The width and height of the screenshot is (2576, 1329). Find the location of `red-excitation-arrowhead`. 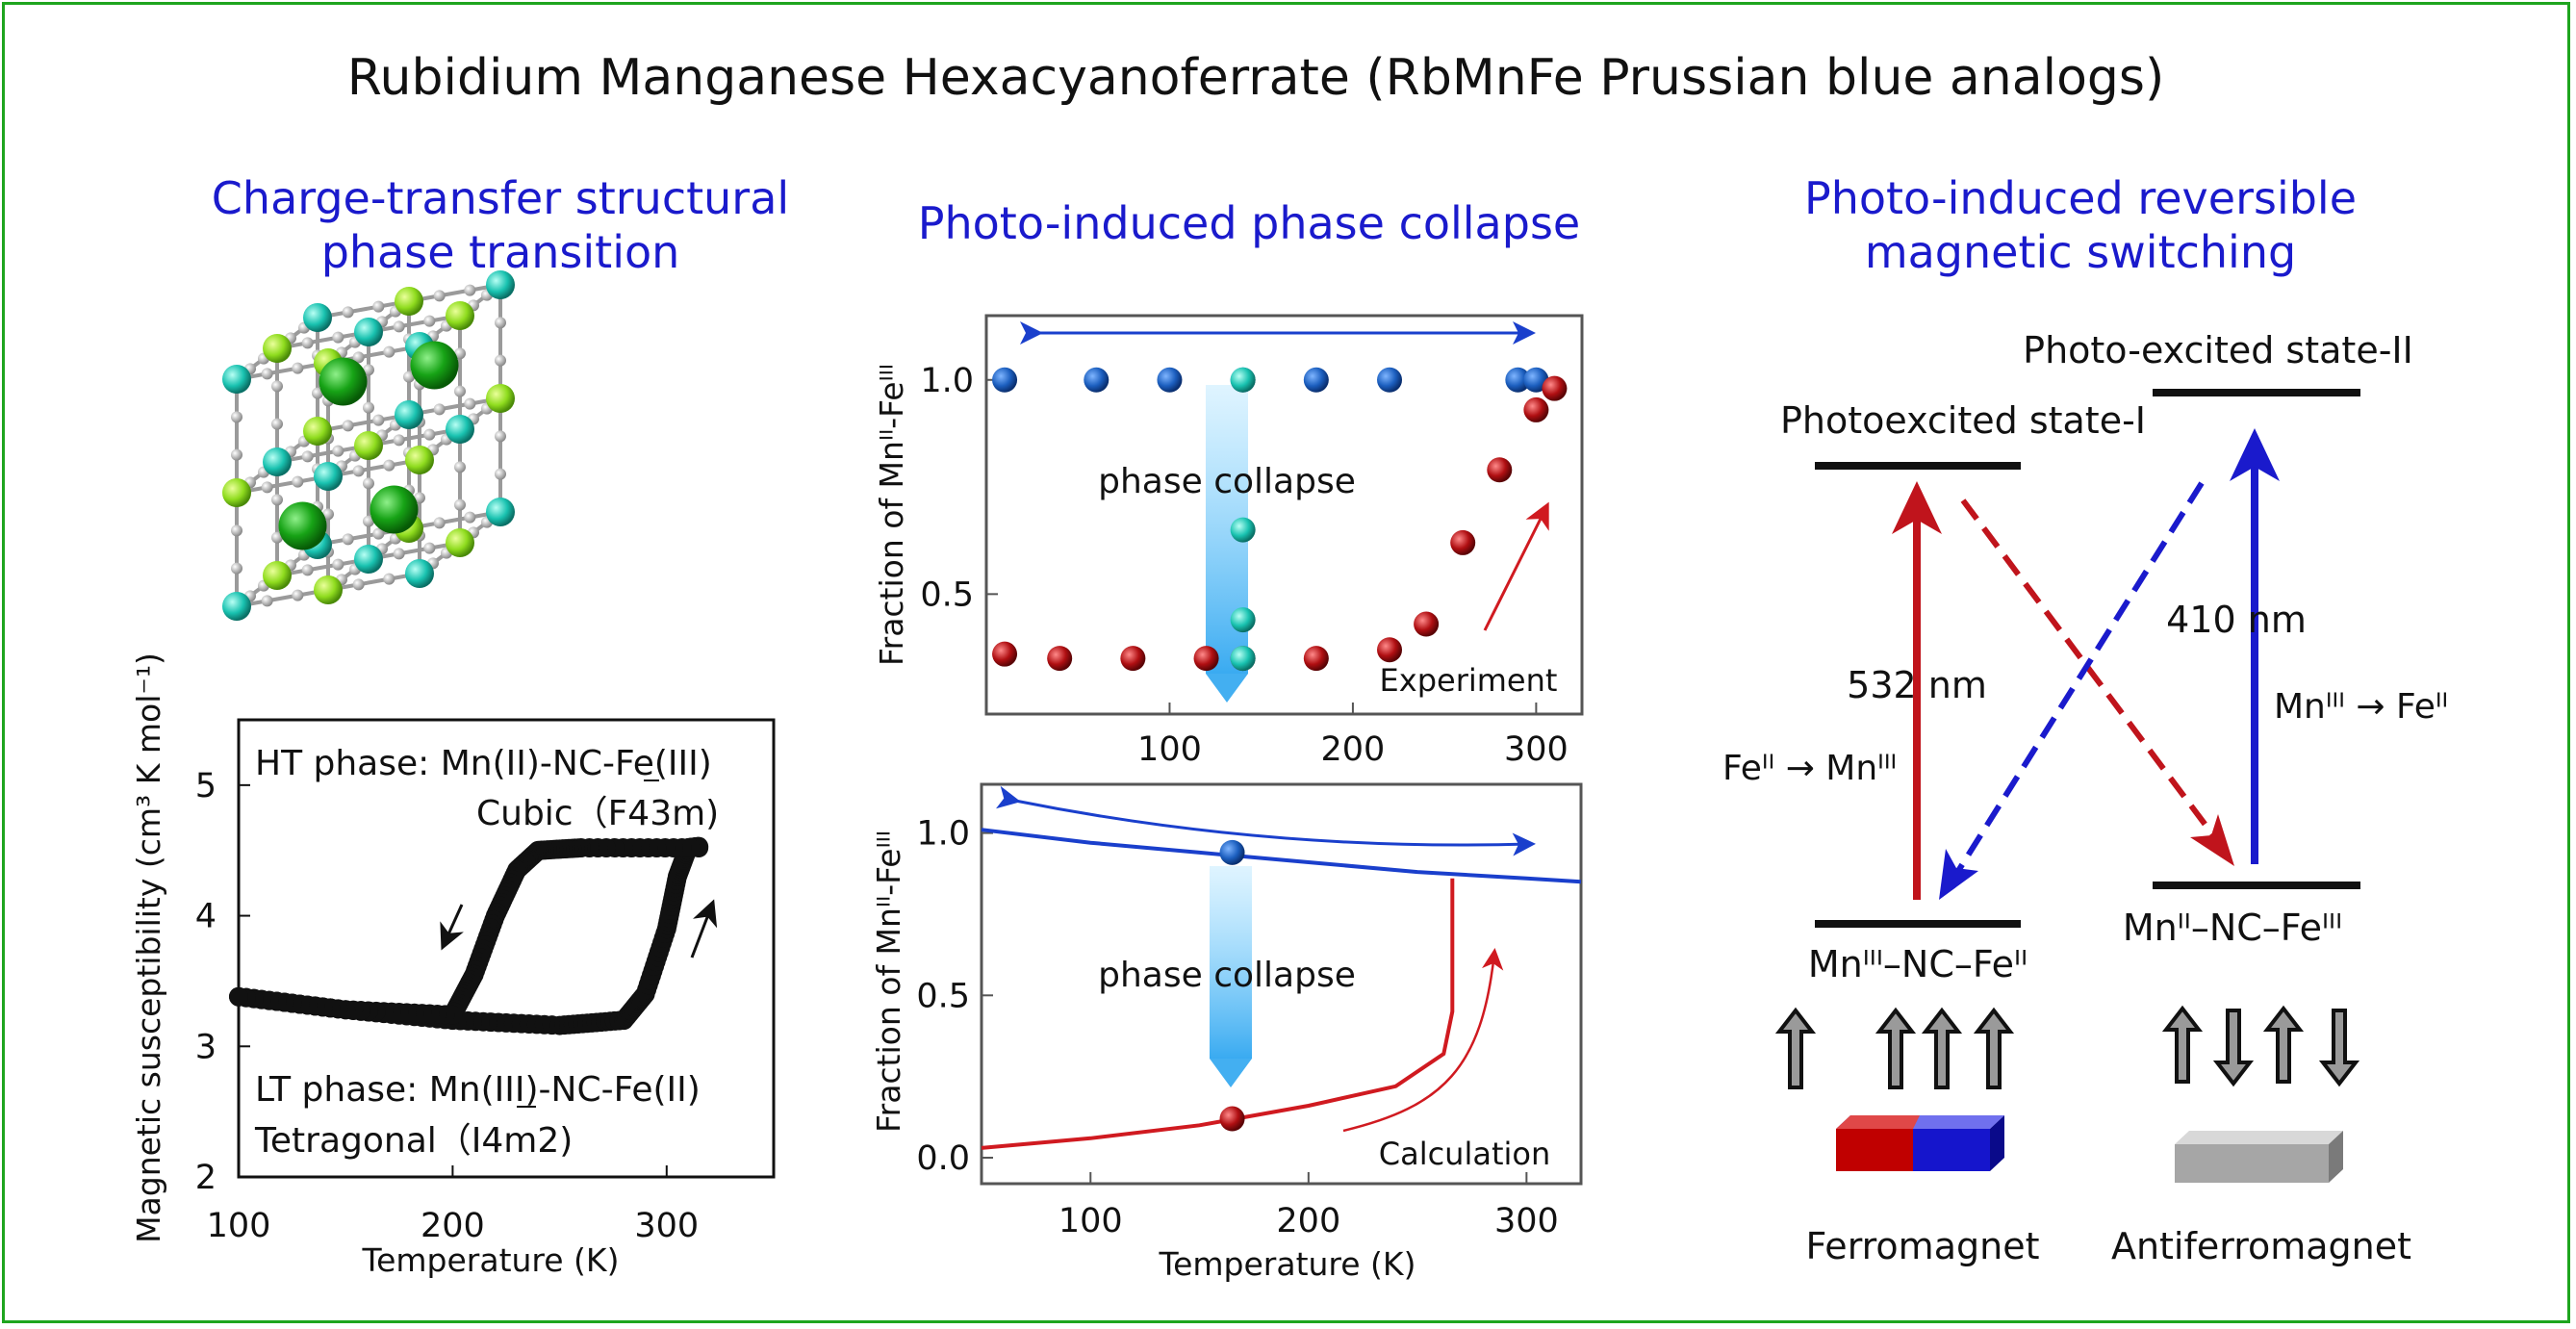

red-excitation-arrowhead is located at coordinates (1917, 508).